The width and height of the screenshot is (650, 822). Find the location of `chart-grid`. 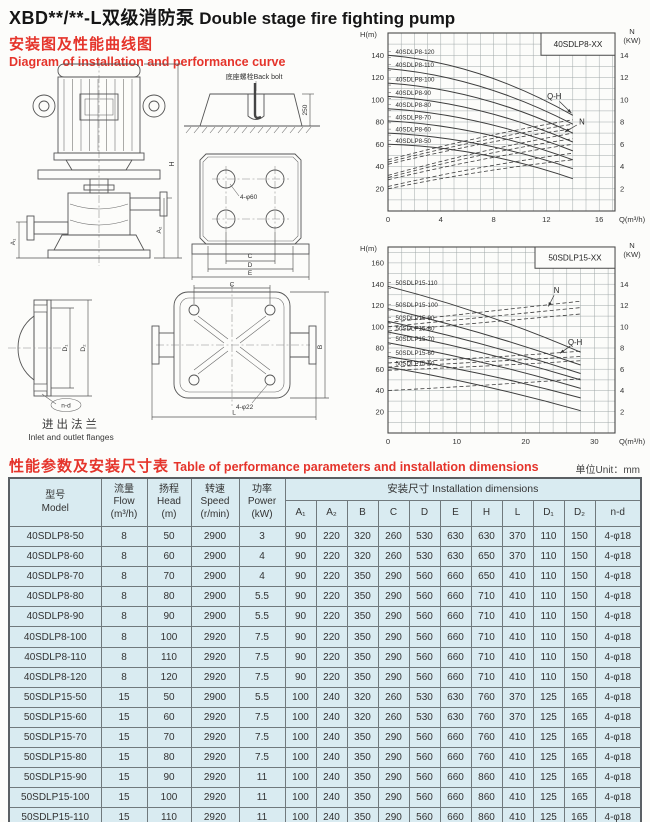

chart-grid is located at coordinates (501, 340).